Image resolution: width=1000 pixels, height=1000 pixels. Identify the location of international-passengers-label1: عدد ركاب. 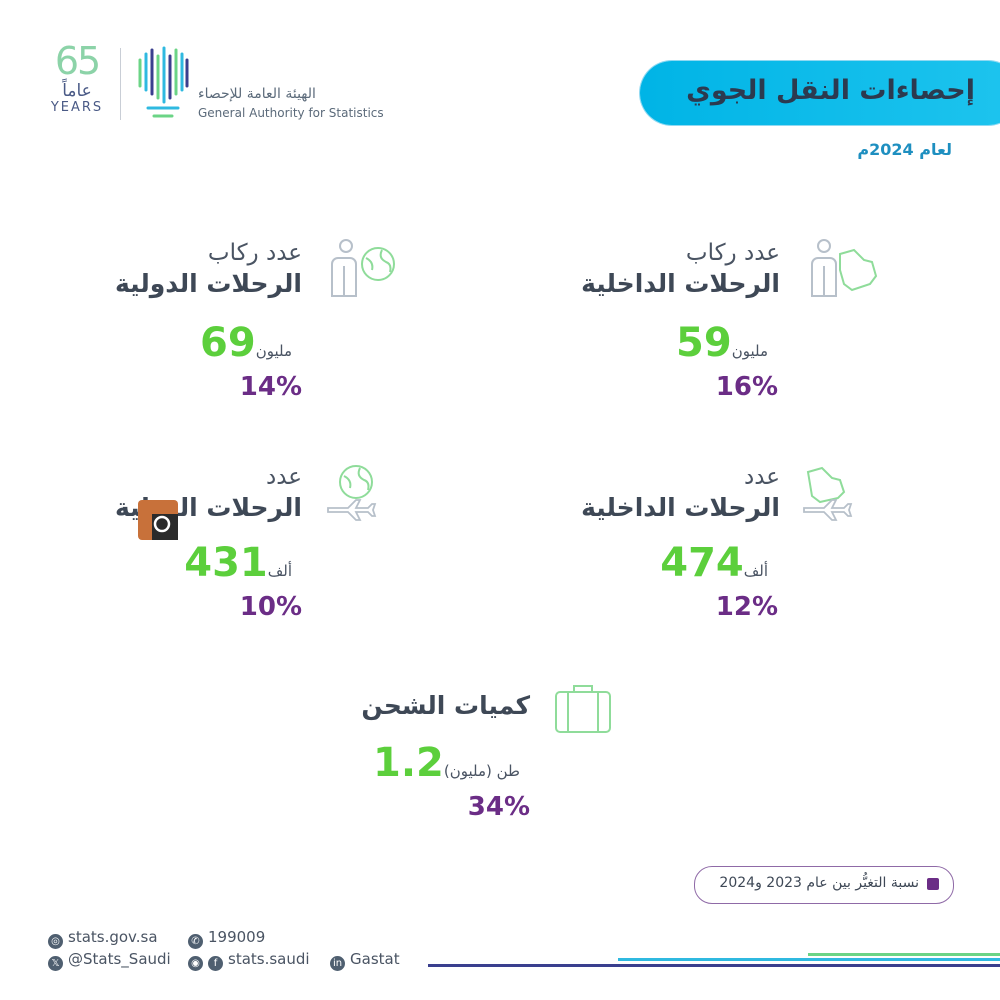
(254, 253).